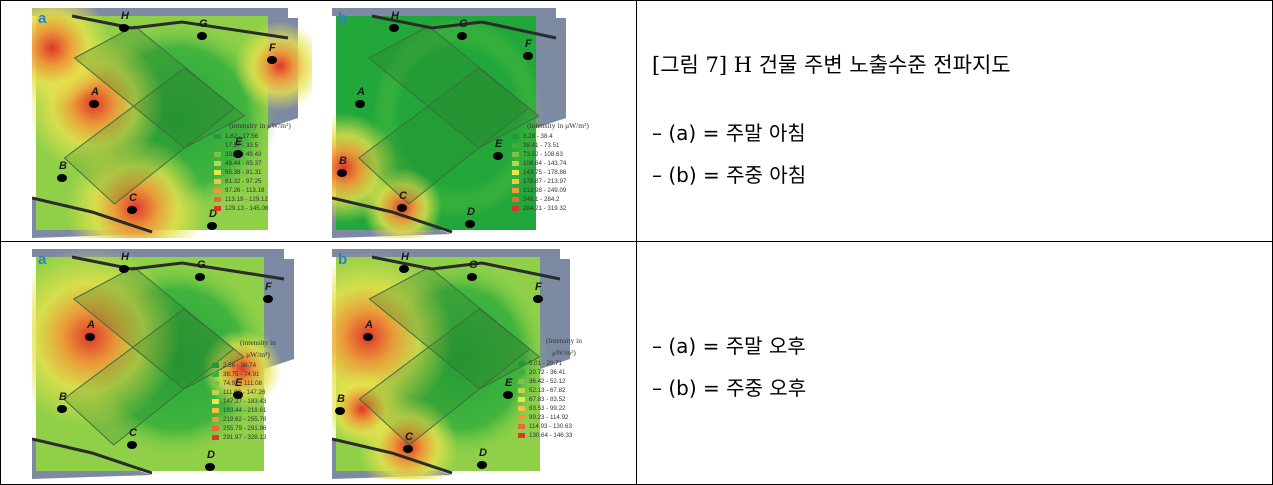  I want to click on legend-title: (intensity in, so click(258, 342).